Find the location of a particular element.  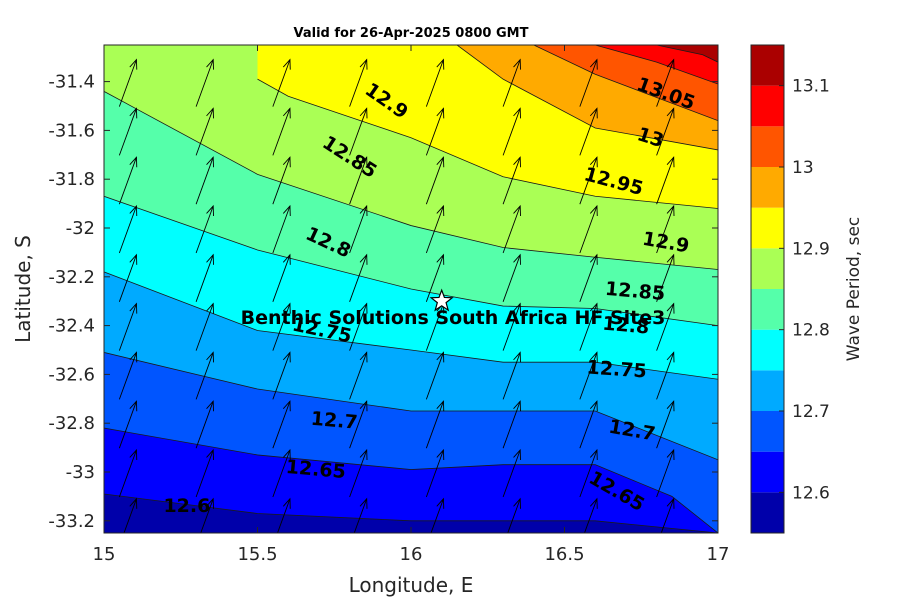

y-axis-label: Latitude, S is located at coordinates (23, 289).